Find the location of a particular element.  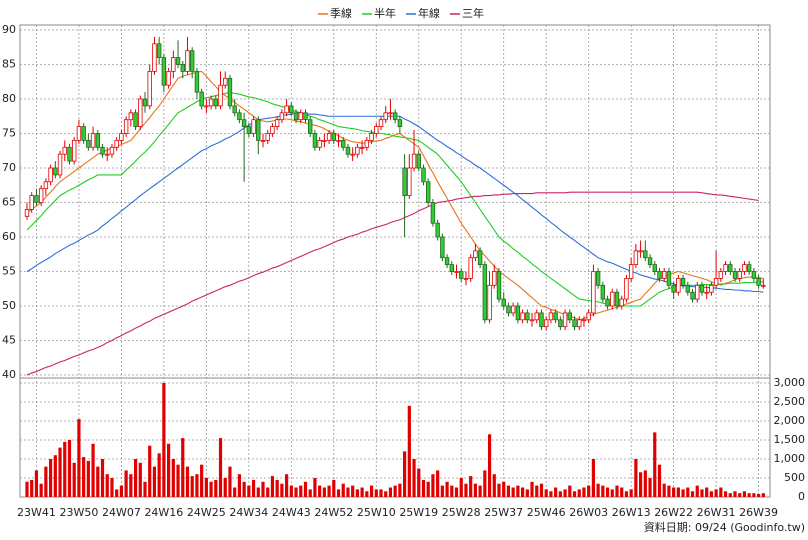

y-tick-label: 55 is located at coordinates (9, 271).